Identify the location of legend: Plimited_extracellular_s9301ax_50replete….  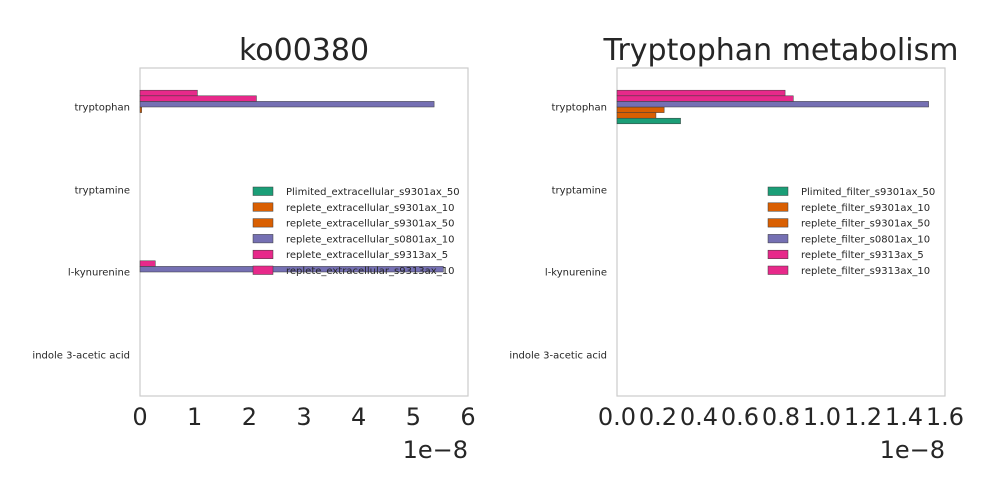
(356, 231).